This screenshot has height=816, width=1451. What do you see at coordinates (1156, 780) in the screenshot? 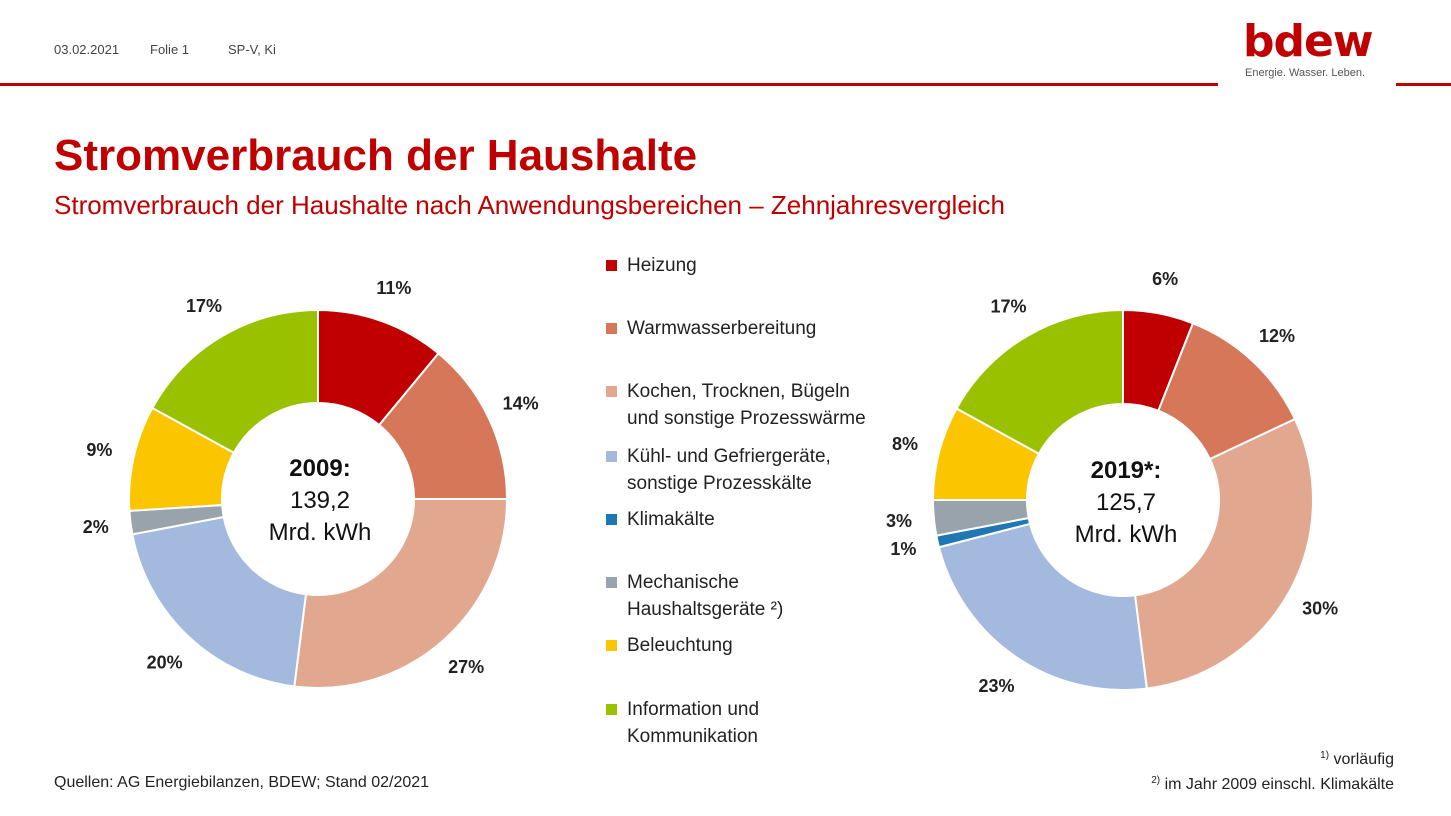
I see `footnote-2-mark: 2)` at bounding box center [1156, 780].